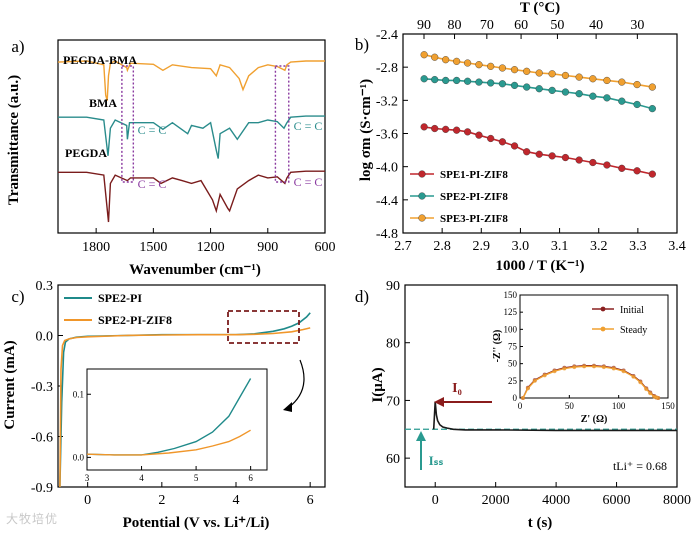 Image resolution: width=693 pixels, height=533 pixels. What do you see at coordinates (677, 500) in the screenshot?
I see `x-tick-label: 8000` at bounding box center [677, 500].